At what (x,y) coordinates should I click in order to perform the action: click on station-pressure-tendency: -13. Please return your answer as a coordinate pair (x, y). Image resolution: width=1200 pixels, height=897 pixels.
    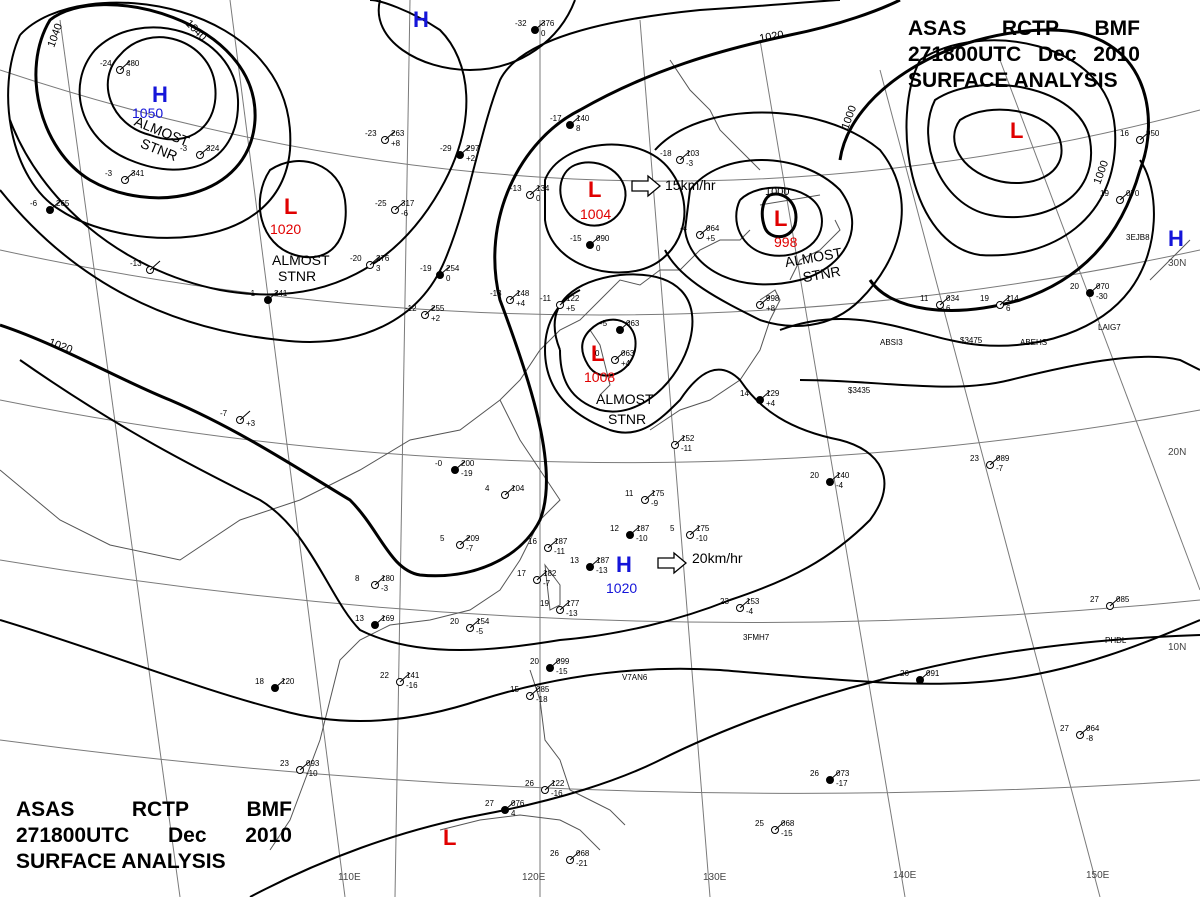
    Looking at the image, I should click on (602, 570).